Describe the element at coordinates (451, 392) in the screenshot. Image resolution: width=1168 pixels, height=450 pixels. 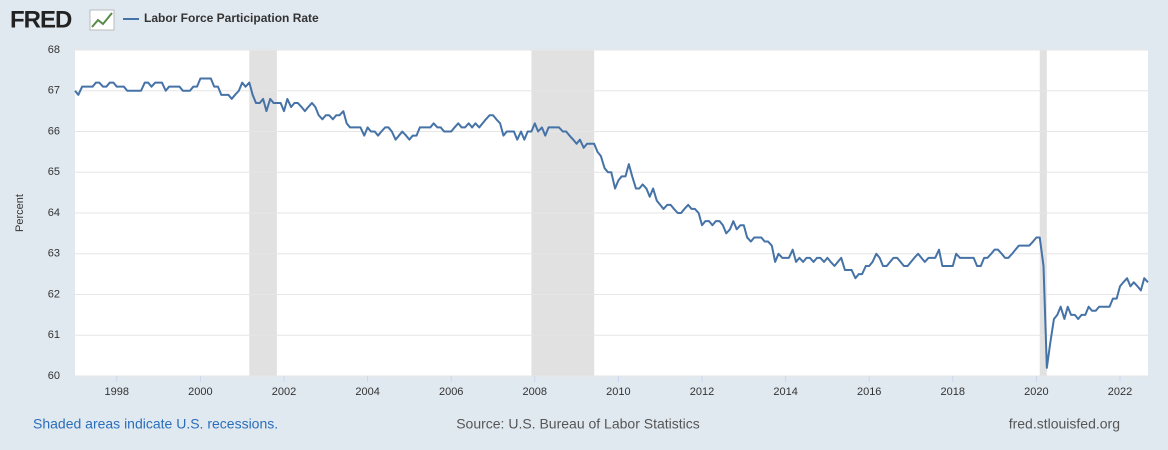
I see `x-tick-label: 2006` at that location.